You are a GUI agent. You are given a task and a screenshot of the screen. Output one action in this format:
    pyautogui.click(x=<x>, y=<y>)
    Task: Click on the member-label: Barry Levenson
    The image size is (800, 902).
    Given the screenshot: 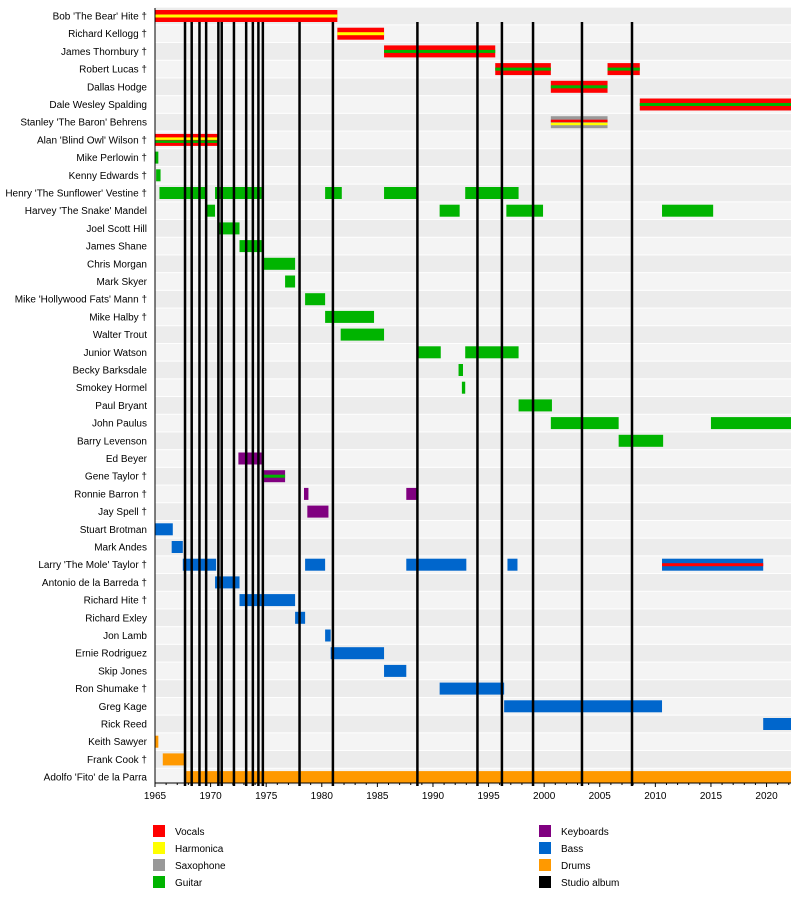 What is the action you would take?
    pyautogui.click(x=112, y=441)
    